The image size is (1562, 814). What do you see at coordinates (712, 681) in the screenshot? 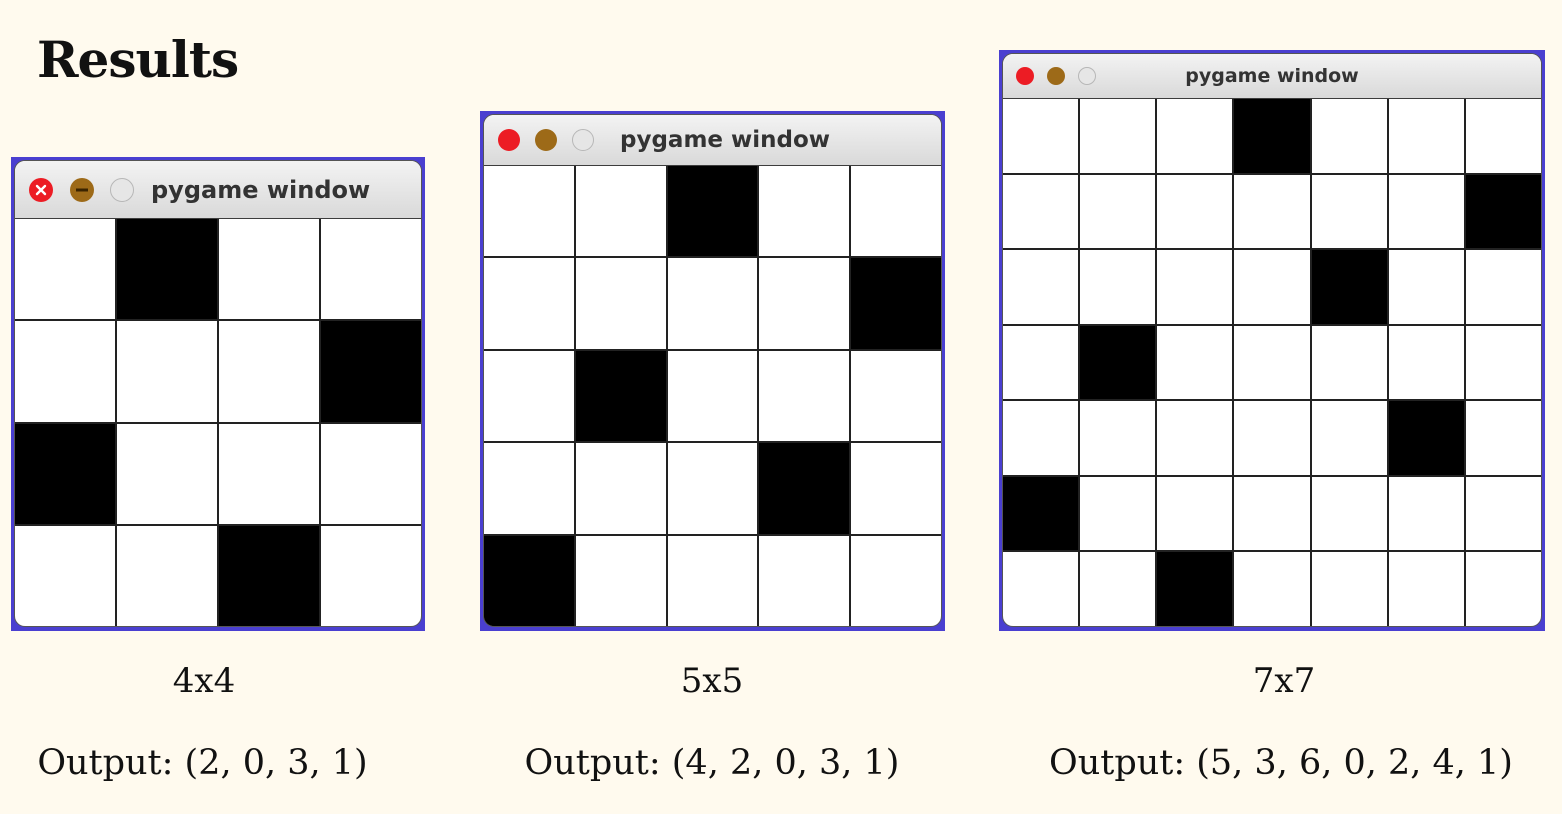
I see `size-label-5x5: 5x5` at bounding box center [712, 681].